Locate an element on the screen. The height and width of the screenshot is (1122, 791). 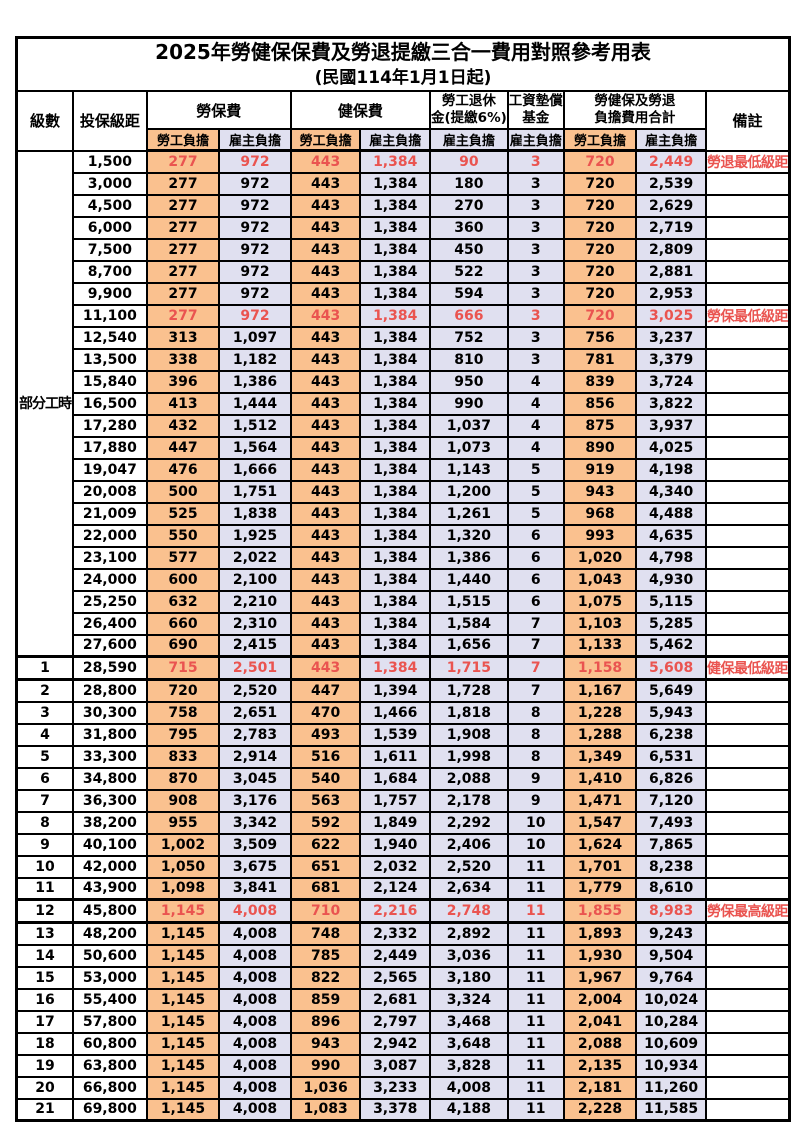
col-header-wage-fund: 工資墊償 基金 is located at coordinates (535, 110).